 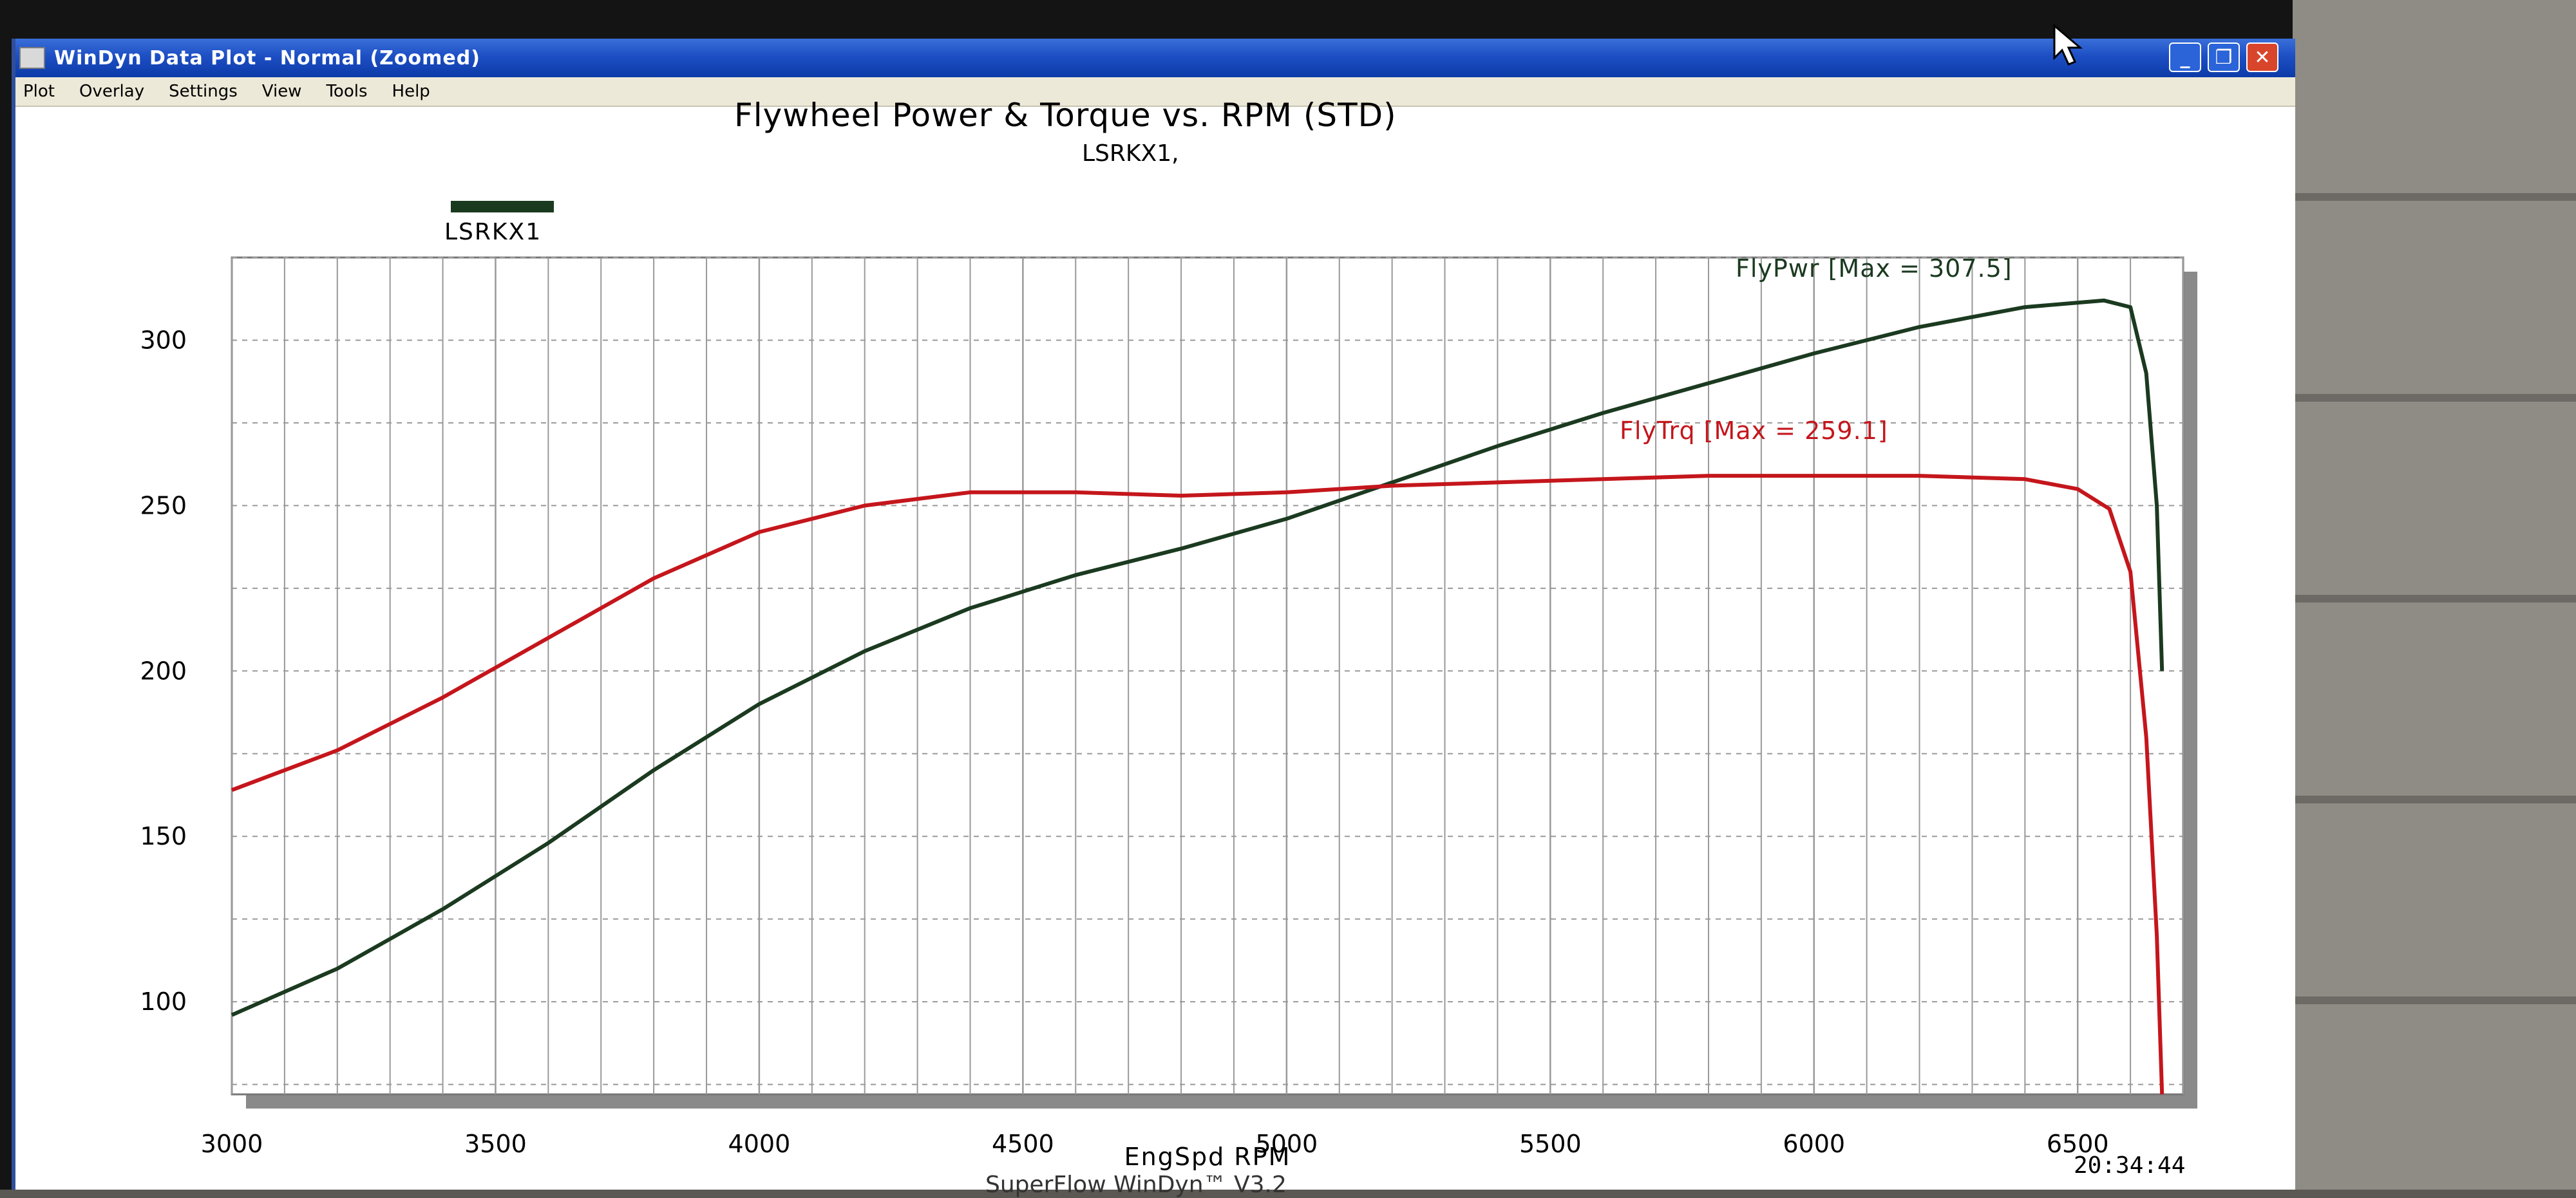 I want to click on title-bar: WinDyn Data Plot - Normal (Zoomed) _ ❐ ✕, so click(x=1155, y=58).